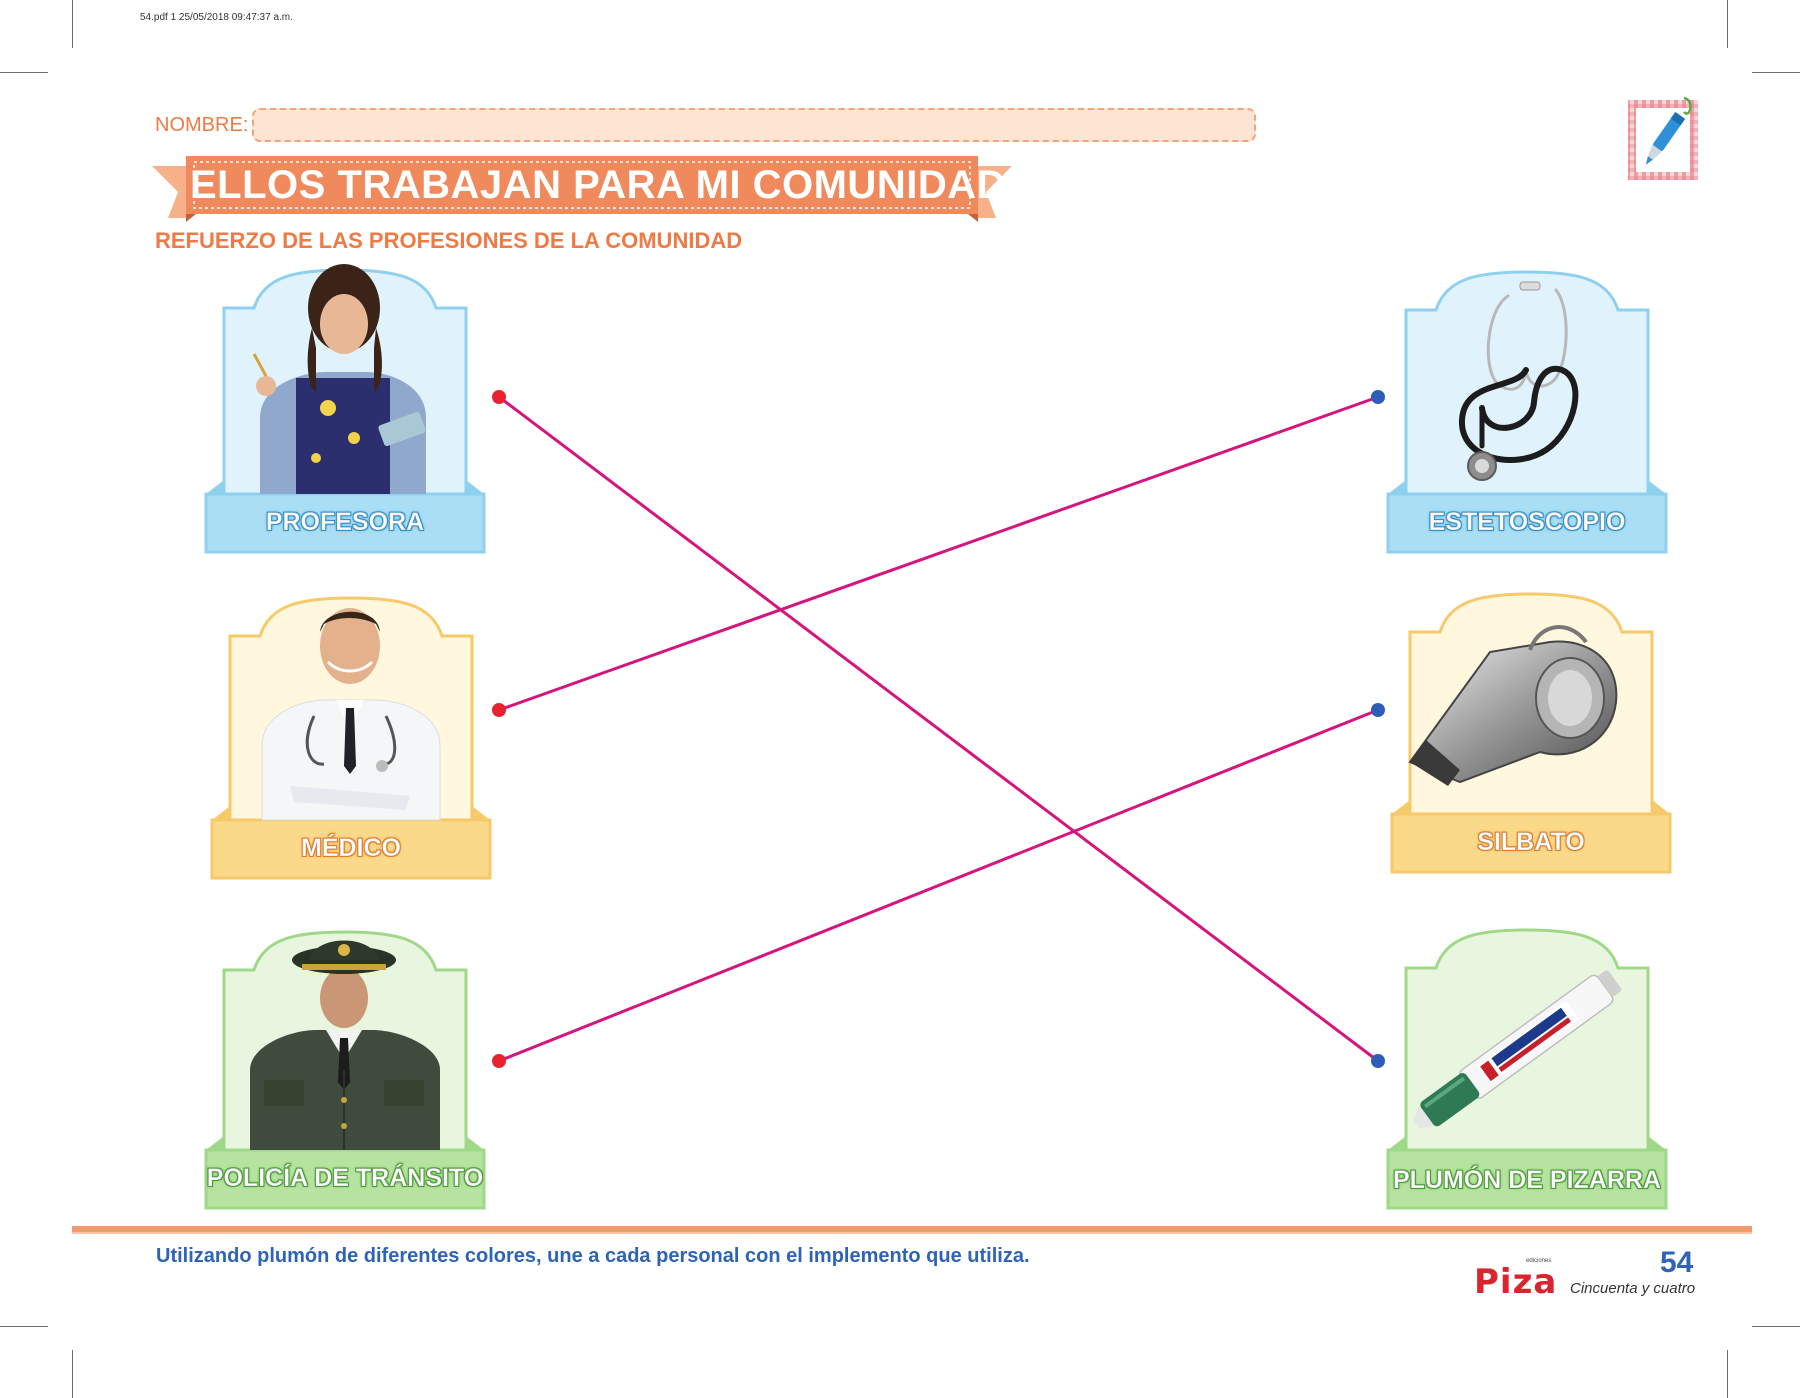  I want to click on logo-text: Piza, so click(1516, 1282).